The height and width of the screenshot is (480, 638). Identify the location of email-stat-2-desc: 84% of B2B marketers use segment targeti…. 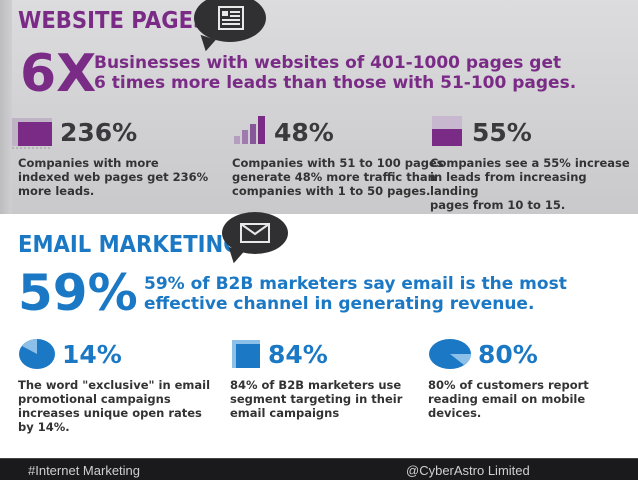
(316, 399).